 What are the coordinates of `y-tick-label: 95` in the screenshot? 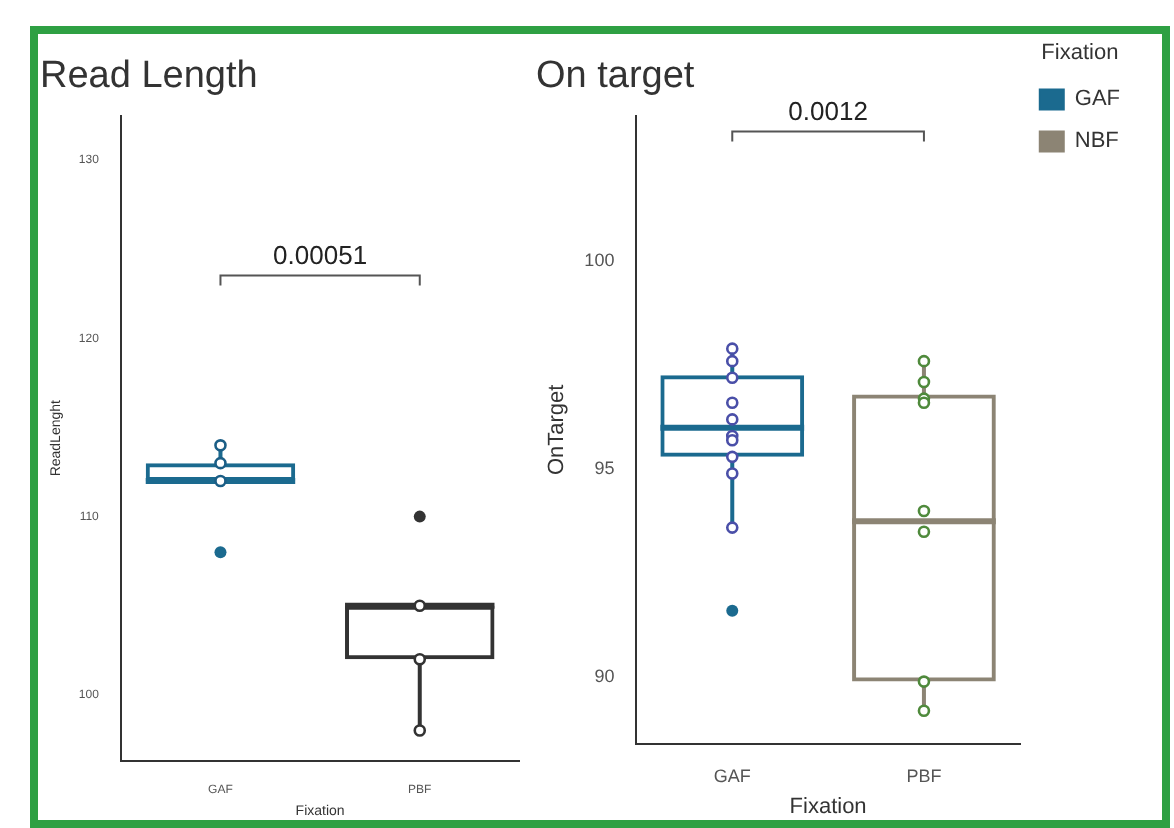 It's located at (604, 468).